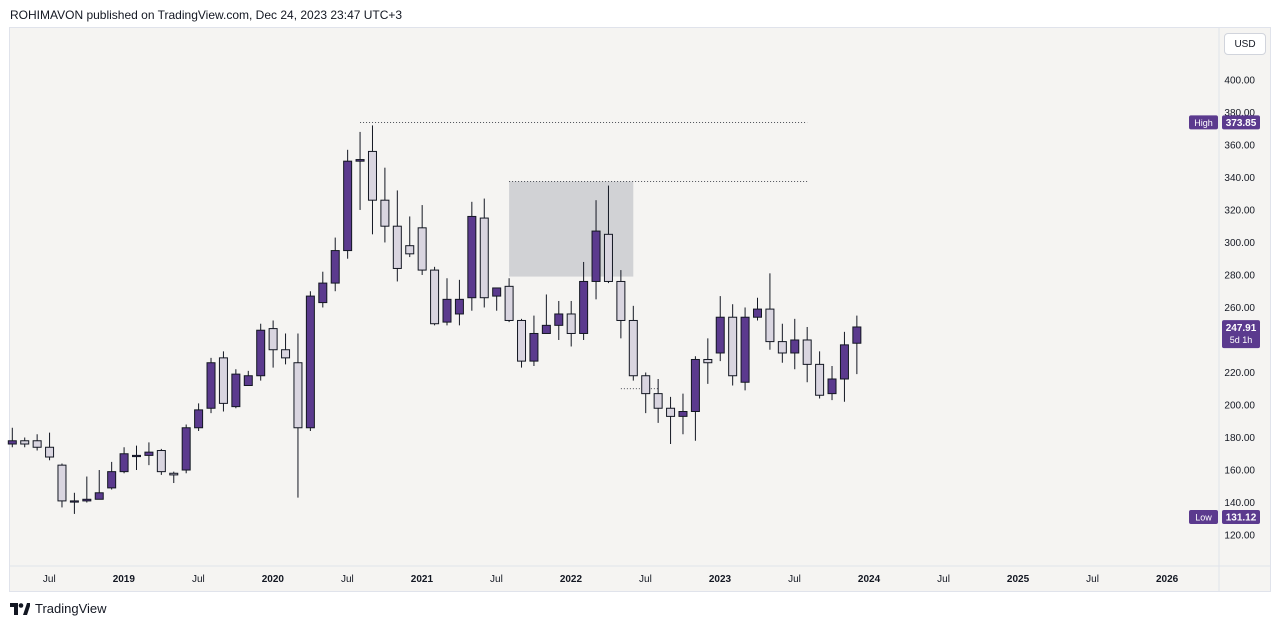 Image resolution: width=1281 pixels, height=627 pixels. What do you see at coordinates (124, 579) in the screenshot?
I see `x-tick-label: 2019` at bounding box center [124, 579].